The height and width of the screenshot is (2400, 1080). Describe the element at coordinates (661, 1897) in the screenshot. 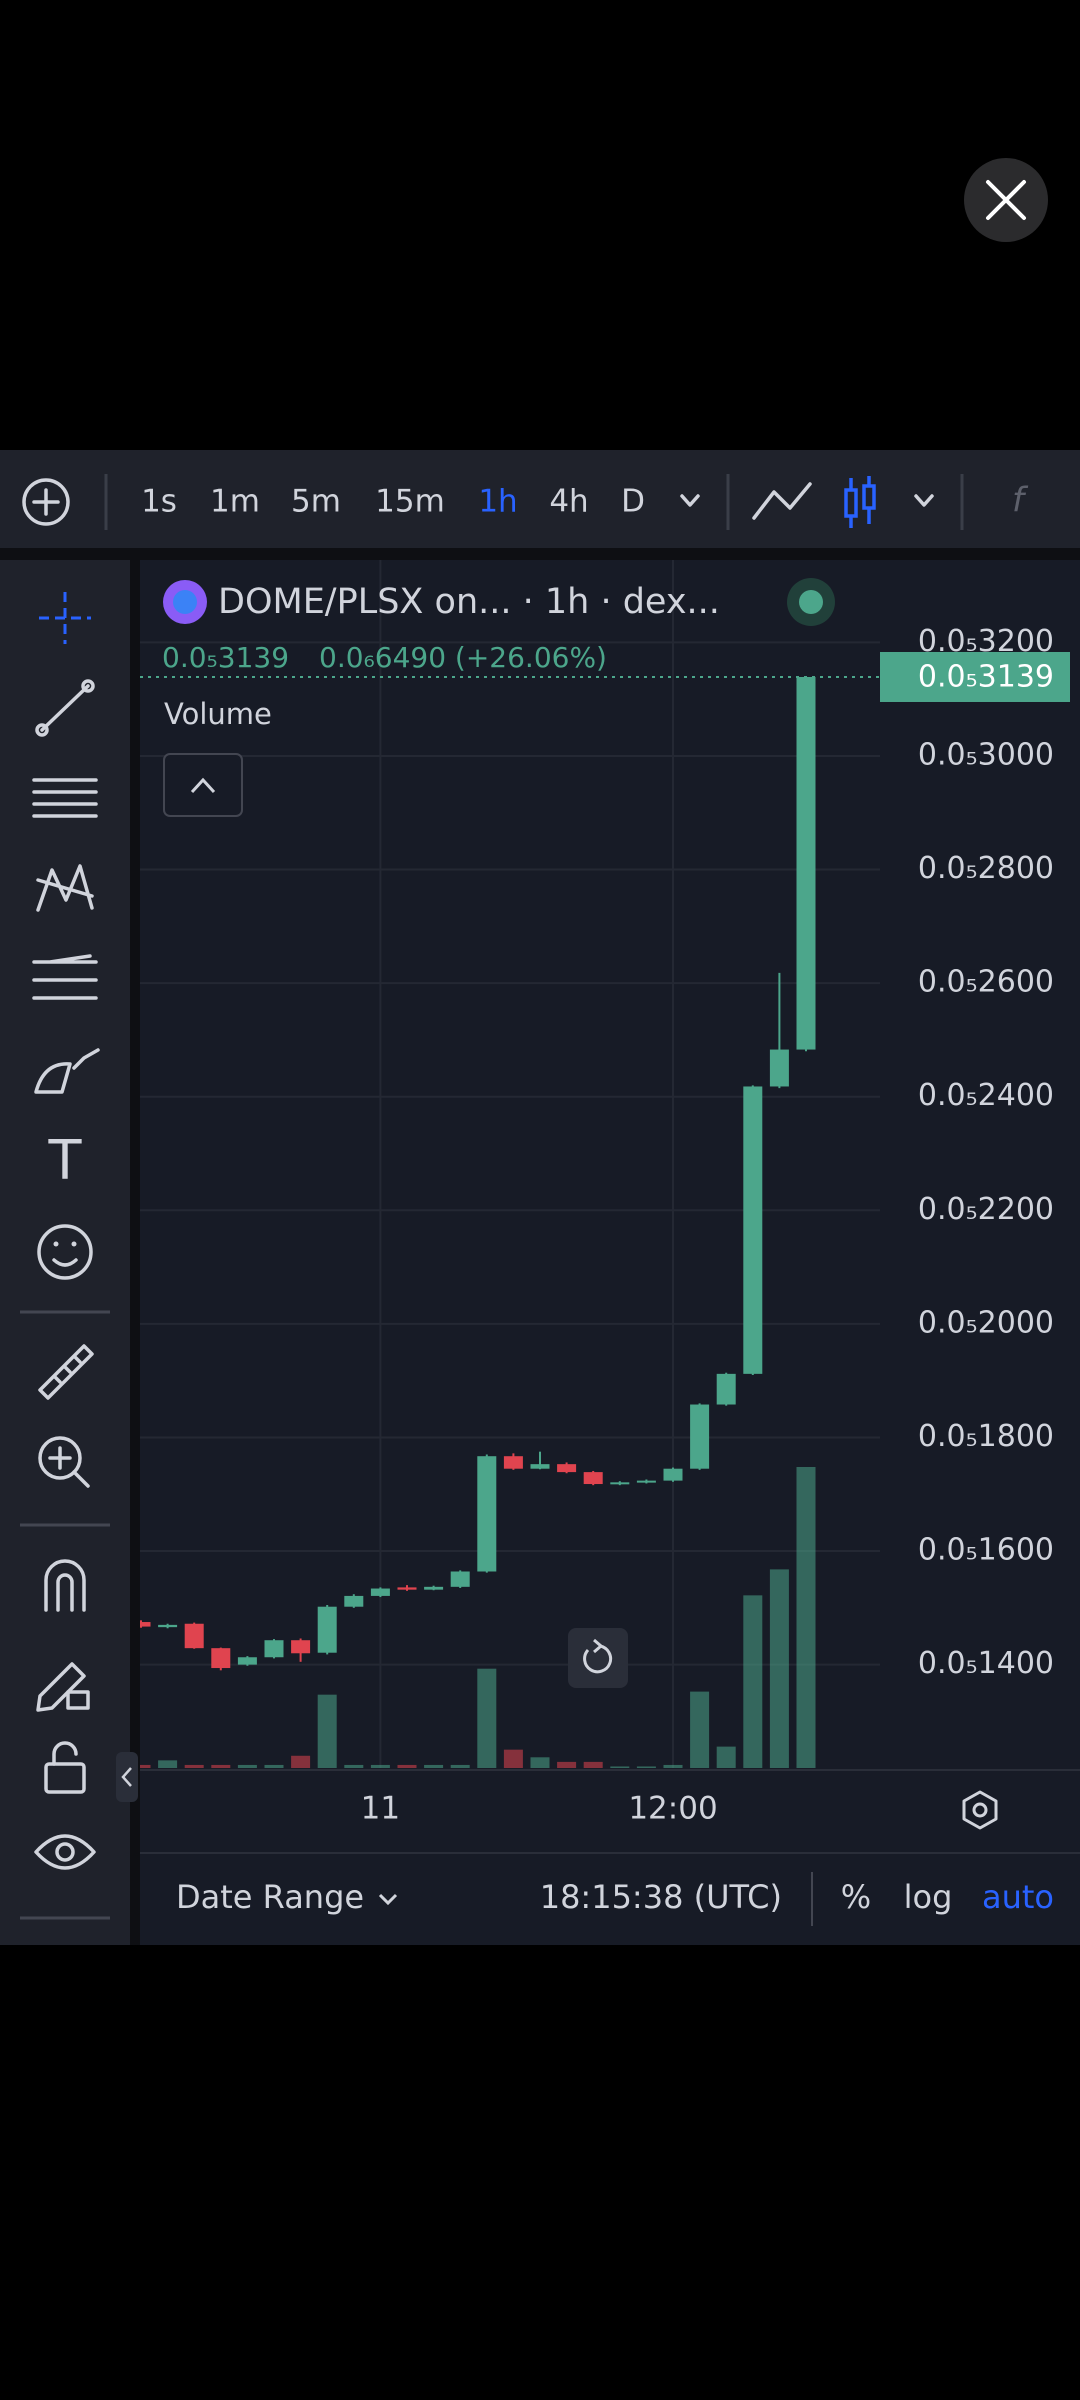

I see `clock: 18:15:38 (UTC)` at that location.